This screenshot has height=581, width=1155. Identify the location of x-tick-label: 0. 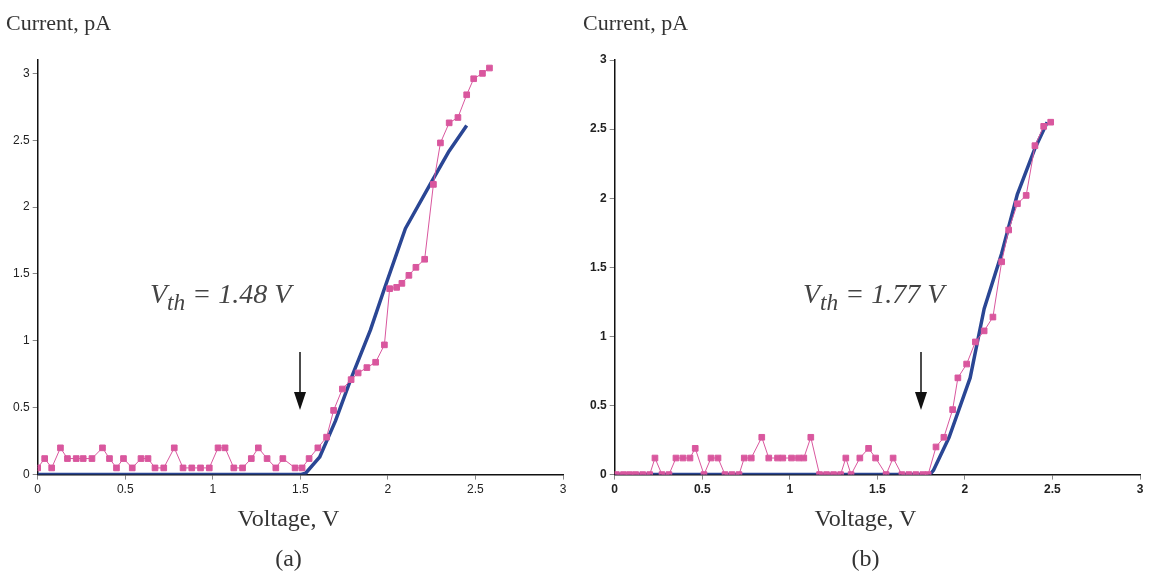
(615, 489).